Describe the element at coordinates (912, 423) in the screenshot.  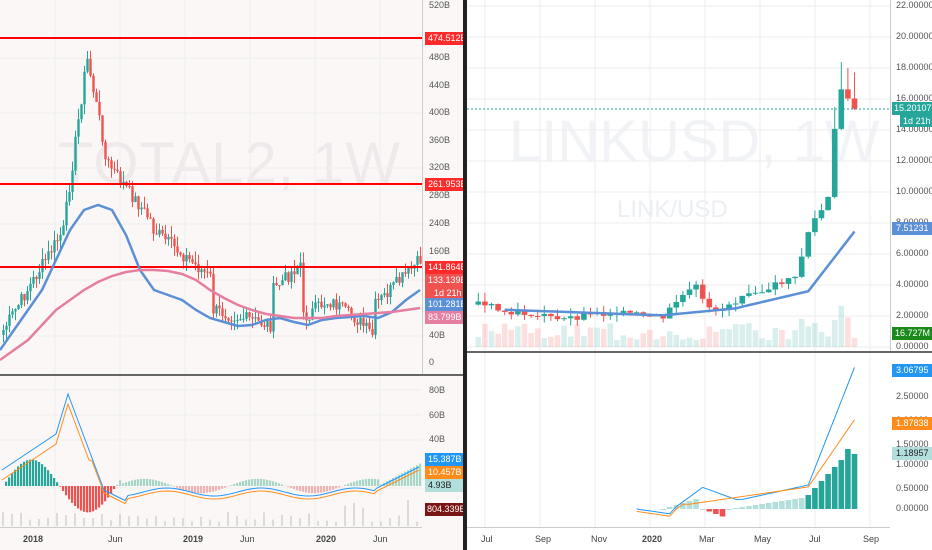
I see `linkusd-signal-tag: 1.87838` at that location.